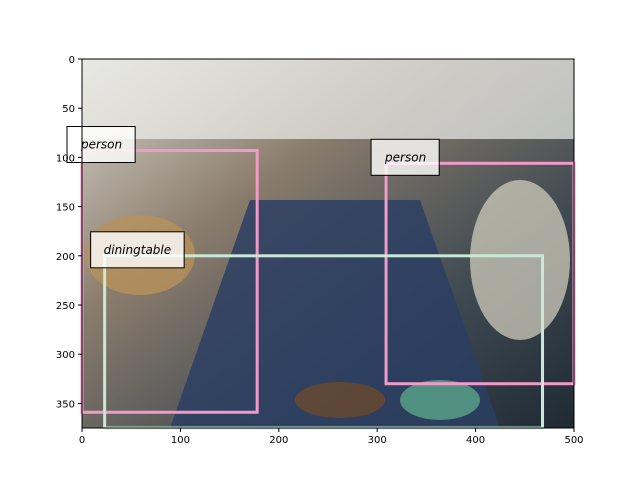  I want to click on x-tick-label: 400, so click(475, 440).